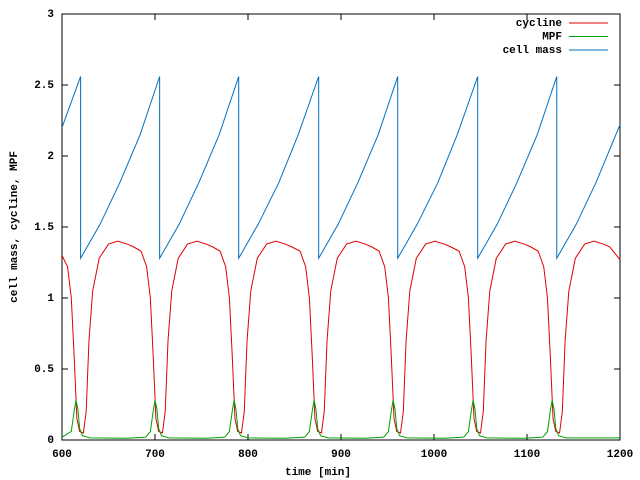  What do you see at coordinates (44, 228) in the screenshot?
I see `y-tick-label: 1.5` at bounding box center [44, 228].